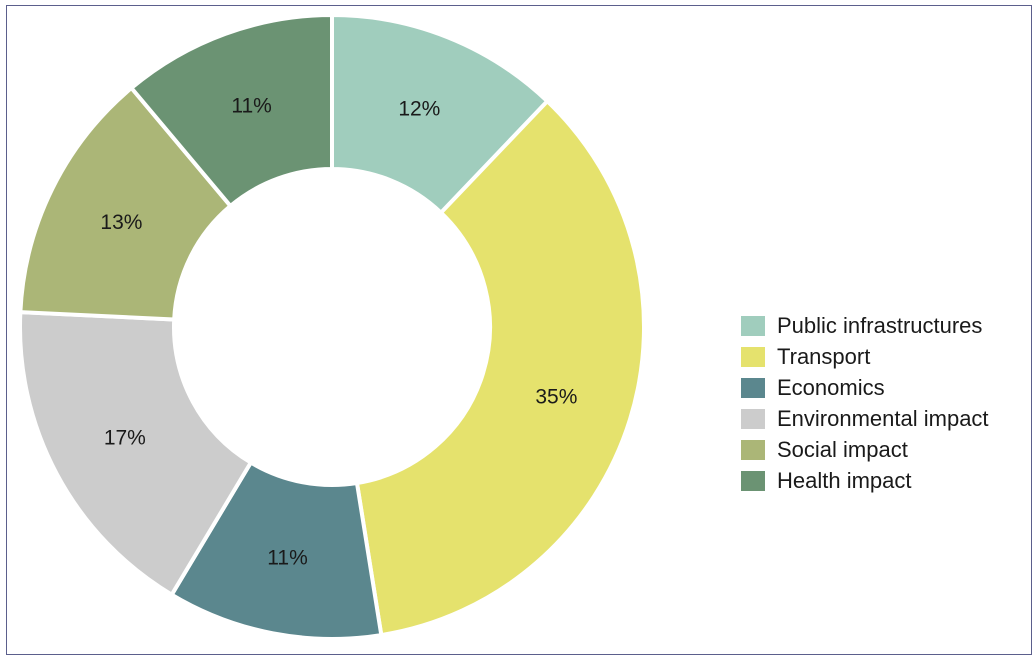 The image size is (1034, 655). I want to click on data-label-health-impact: 11%, so click(251, 106).